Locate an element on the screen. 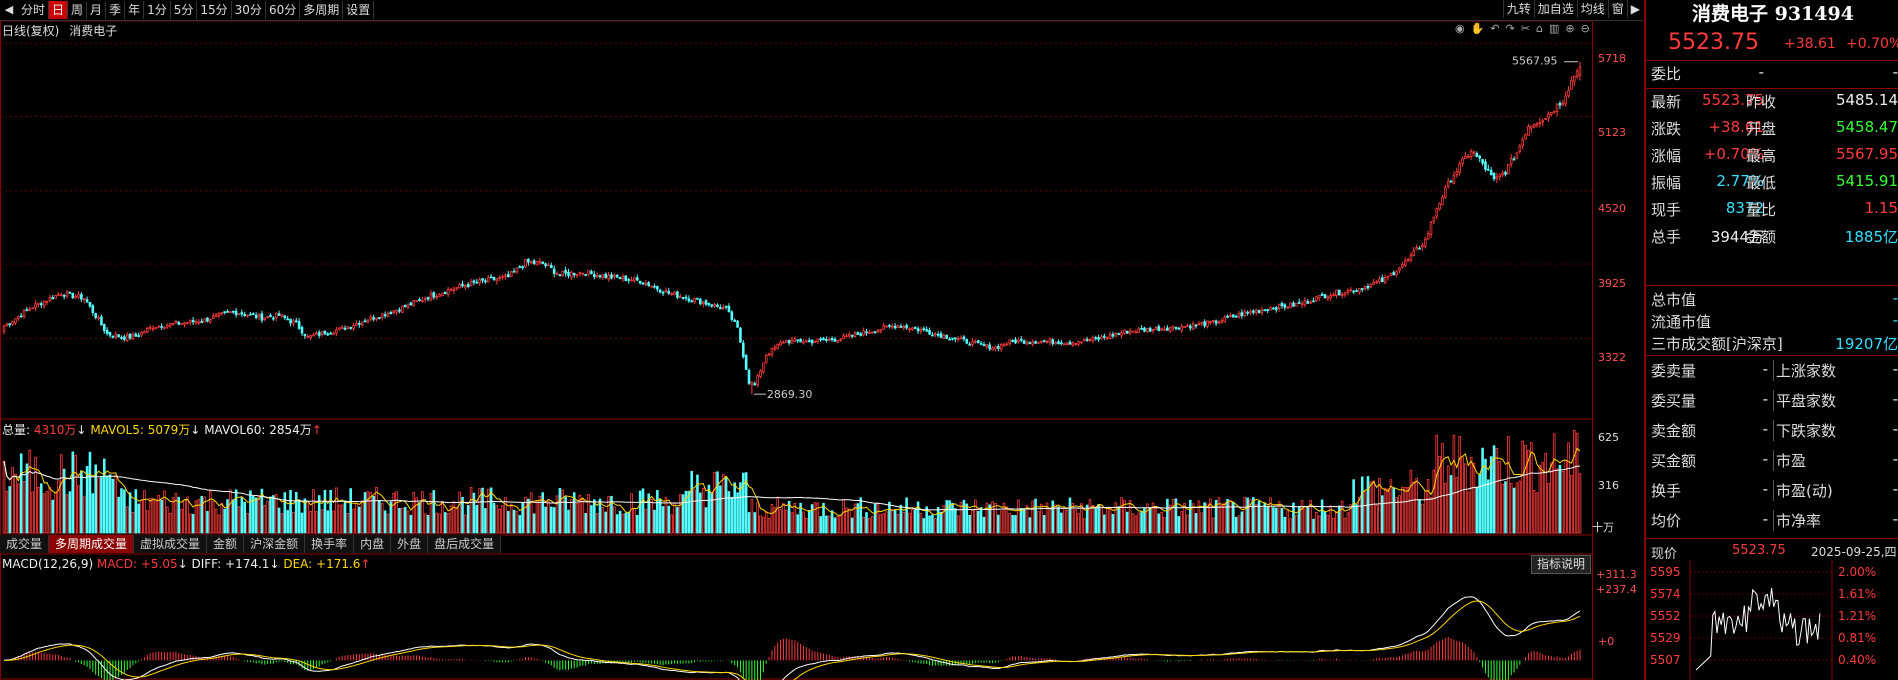  eye-icon: ◉ is located at coordinates (1460, 28).